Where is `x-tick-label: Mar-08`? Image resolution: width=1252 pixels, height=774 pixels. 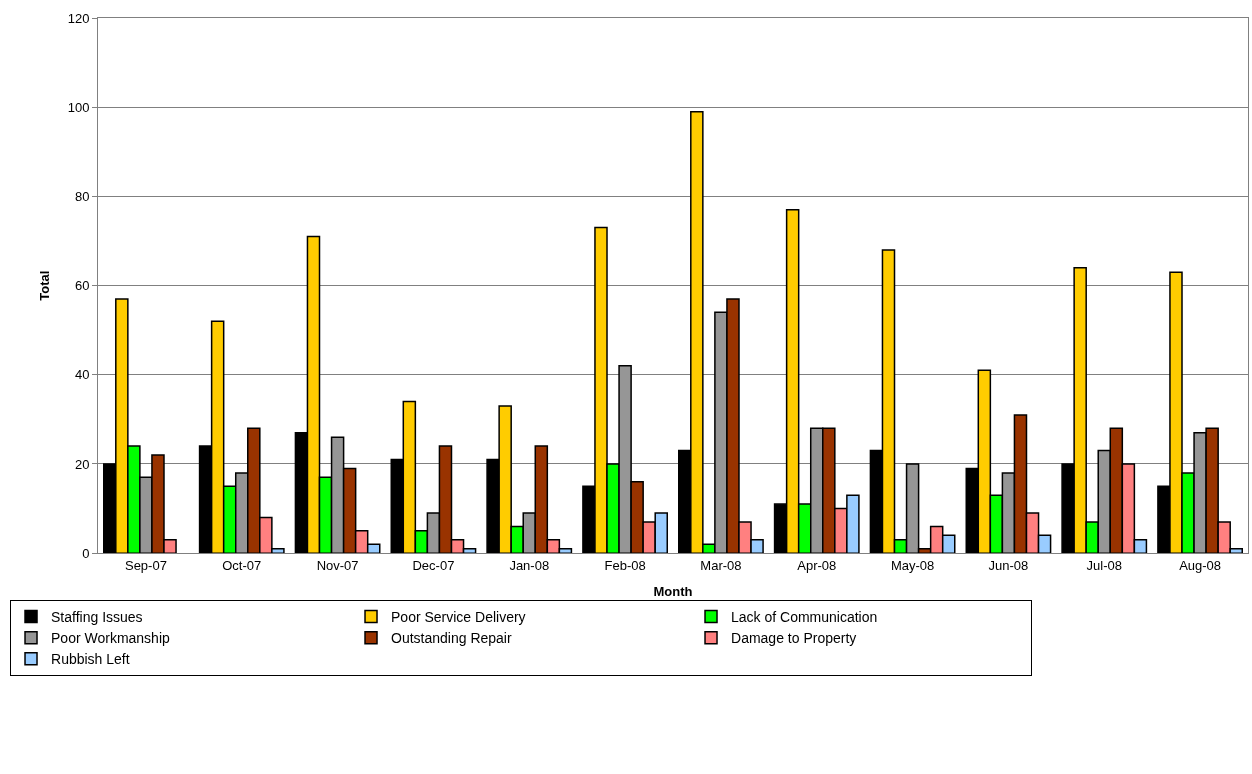 x-tick-label: Mar-08 is located at coordinates (721, 565).